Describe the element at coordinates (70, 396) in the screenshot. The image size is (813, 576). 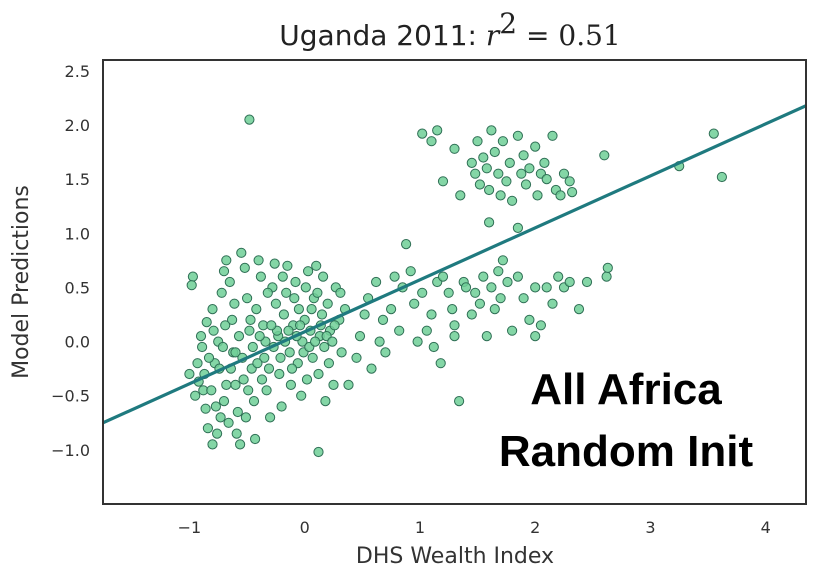
I see `y-tick-label: −0.5` at that location.